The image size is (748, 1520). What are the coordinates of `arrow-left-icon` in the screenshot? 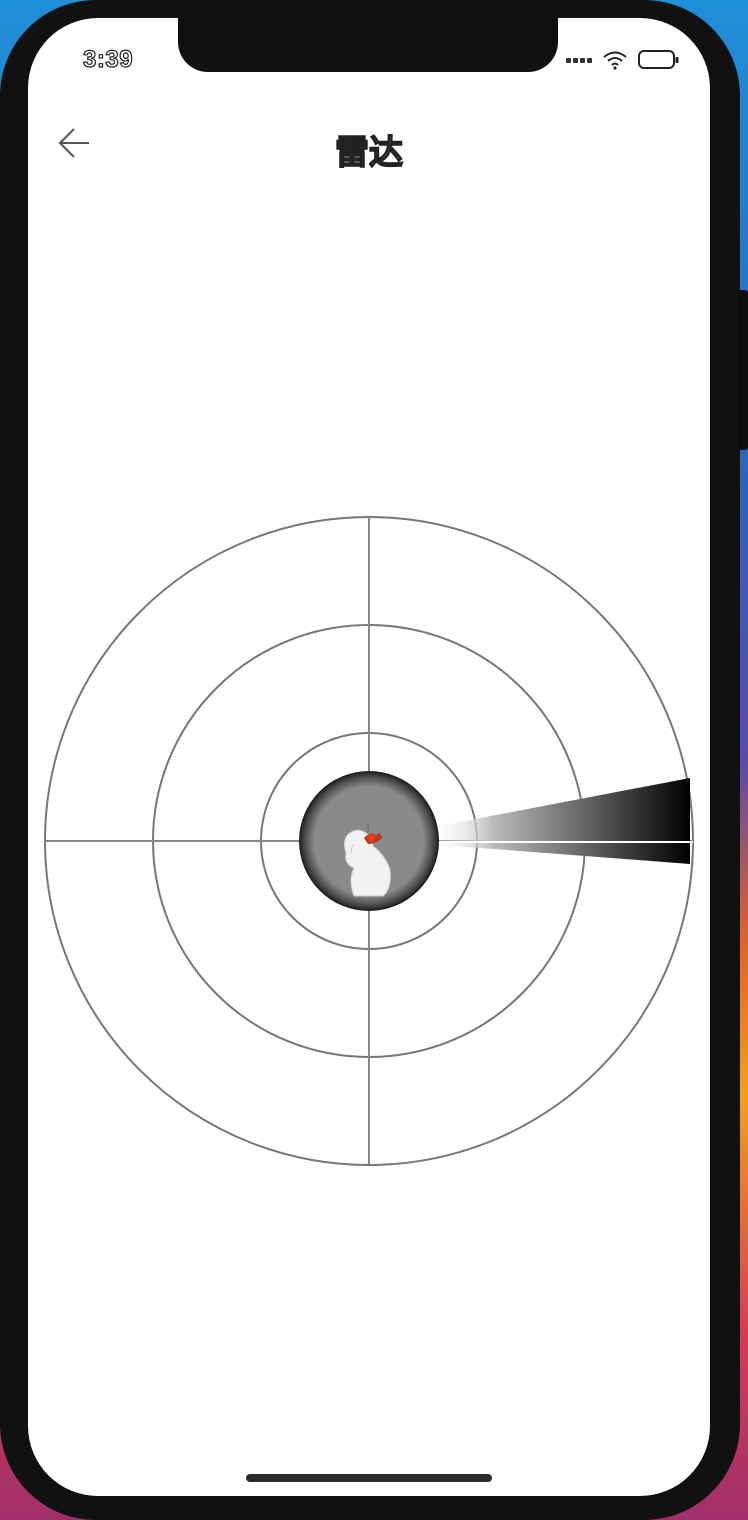 It's located at (73, 143).